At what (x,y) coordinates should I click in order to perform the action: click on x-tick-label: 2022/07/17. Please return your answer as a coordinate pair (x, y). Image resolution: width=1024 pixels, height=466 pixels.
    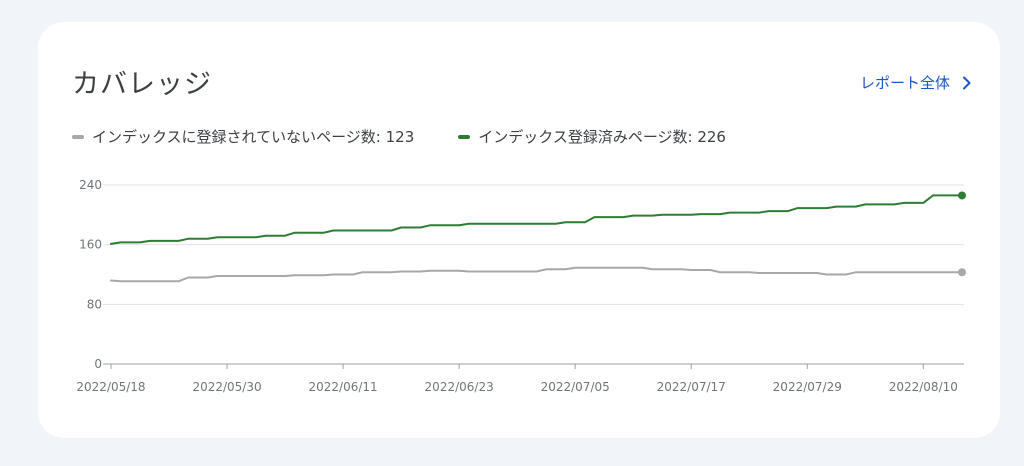
    Looking at the image, I should click on (691, 387).